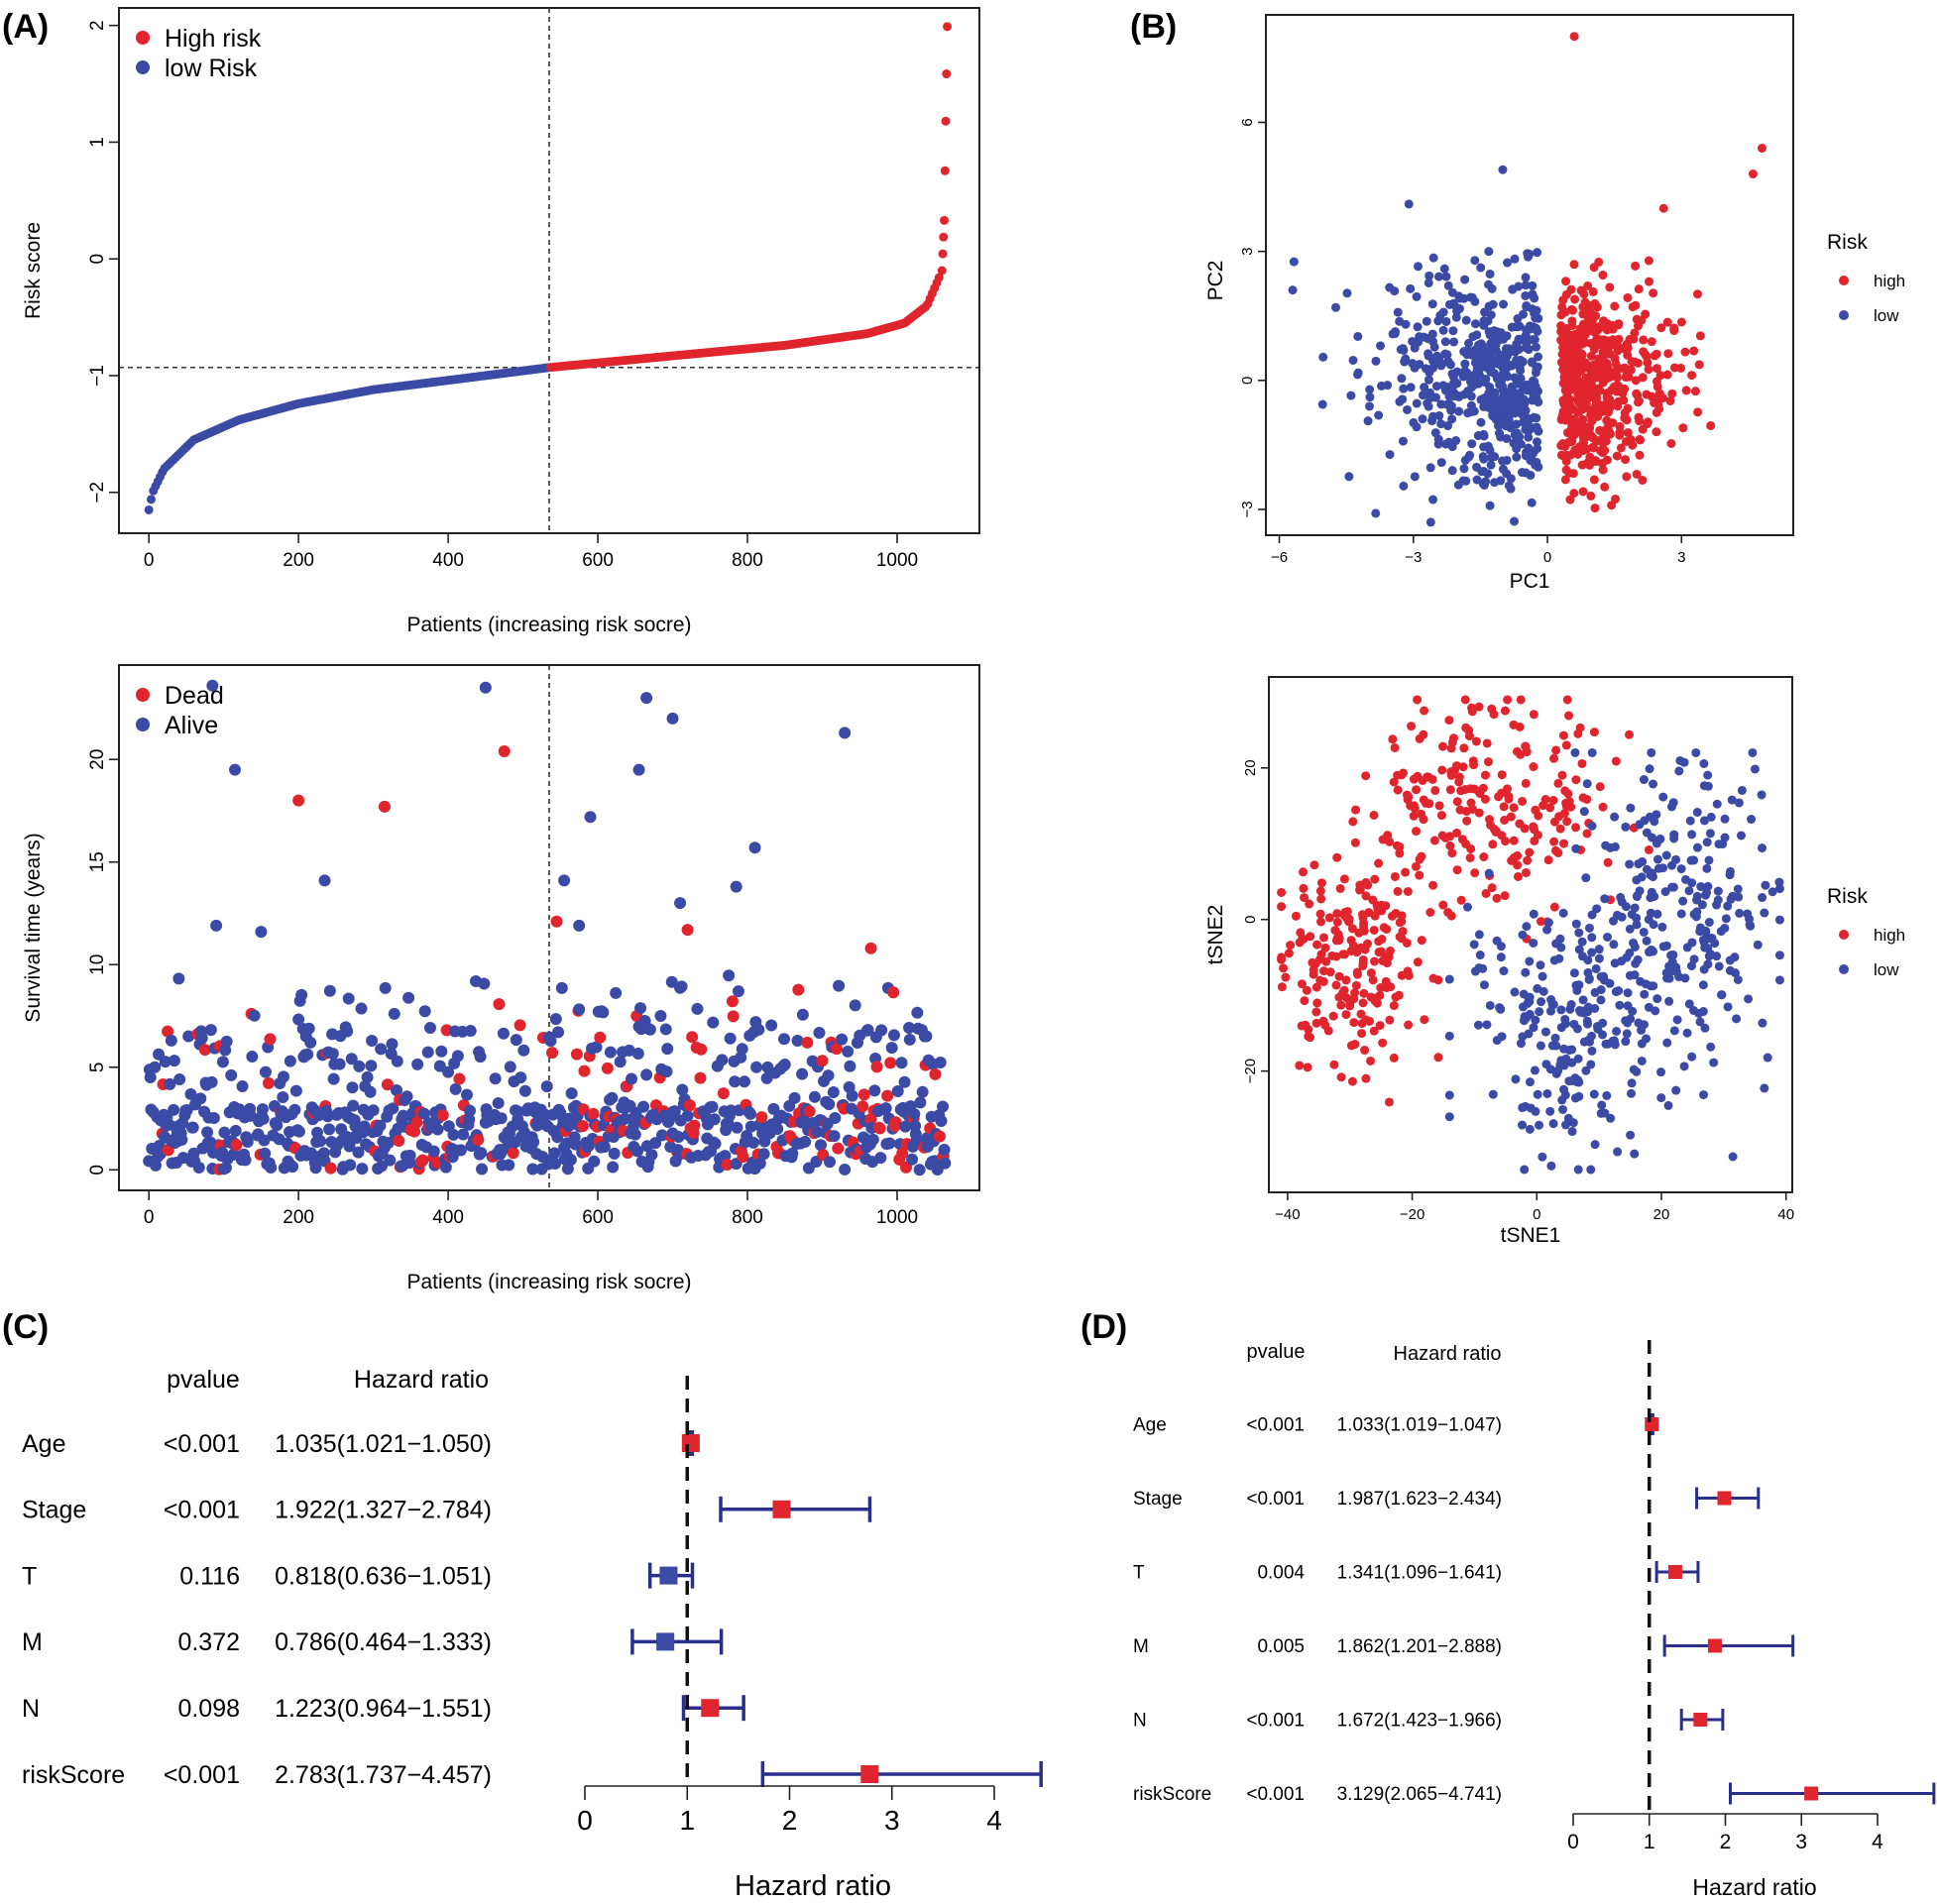 The width and height of the screenshot is (1937, 1904). What do you see at coordinates (25, 1327) in the screenshot?
I see `panel-label-c: (C)` at bounding box center [25, 1327].